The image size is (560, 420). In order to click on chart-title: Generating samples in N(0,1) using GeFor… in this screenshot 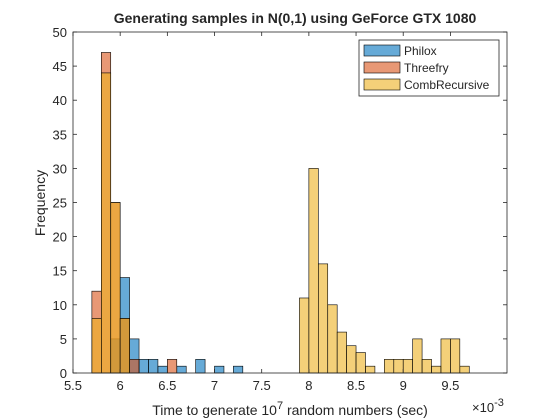, I will do `click(295, 18)`.